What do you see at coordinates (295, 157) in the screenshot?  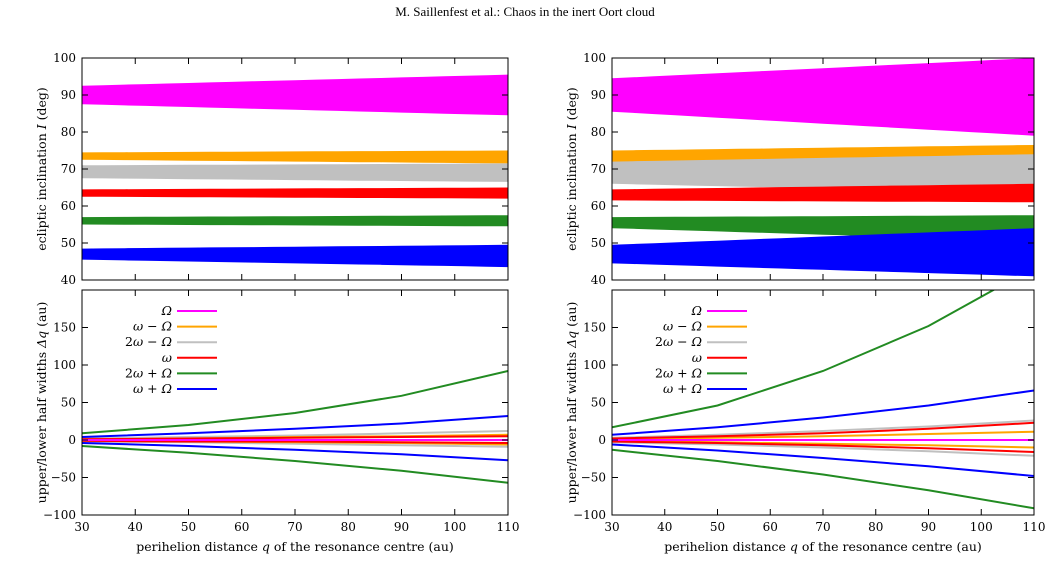 I see `band-omega_minus_Omega` at bounding box center [295, 157].